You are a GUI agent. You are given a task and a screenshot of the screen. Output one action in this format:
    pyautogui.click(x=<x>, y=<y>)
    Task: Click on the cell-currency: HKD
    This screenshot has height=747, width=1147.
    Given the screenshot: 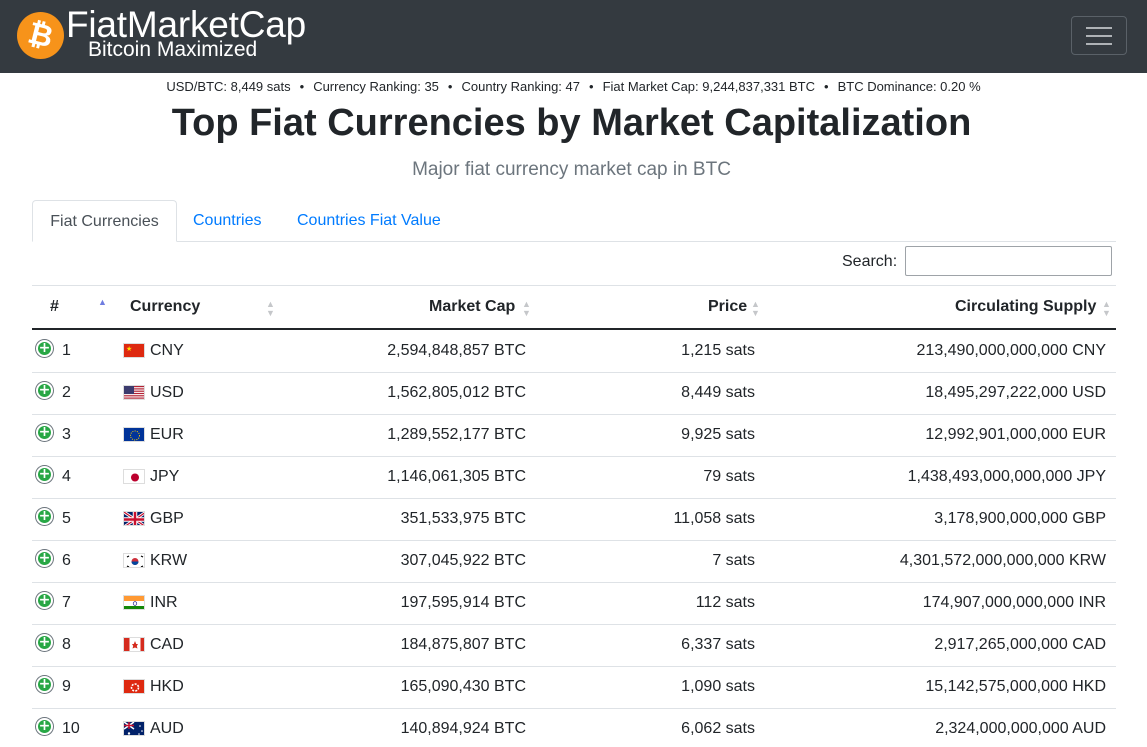 What is the action you would take?
    pyautogui.click(x=167, y=686)
    